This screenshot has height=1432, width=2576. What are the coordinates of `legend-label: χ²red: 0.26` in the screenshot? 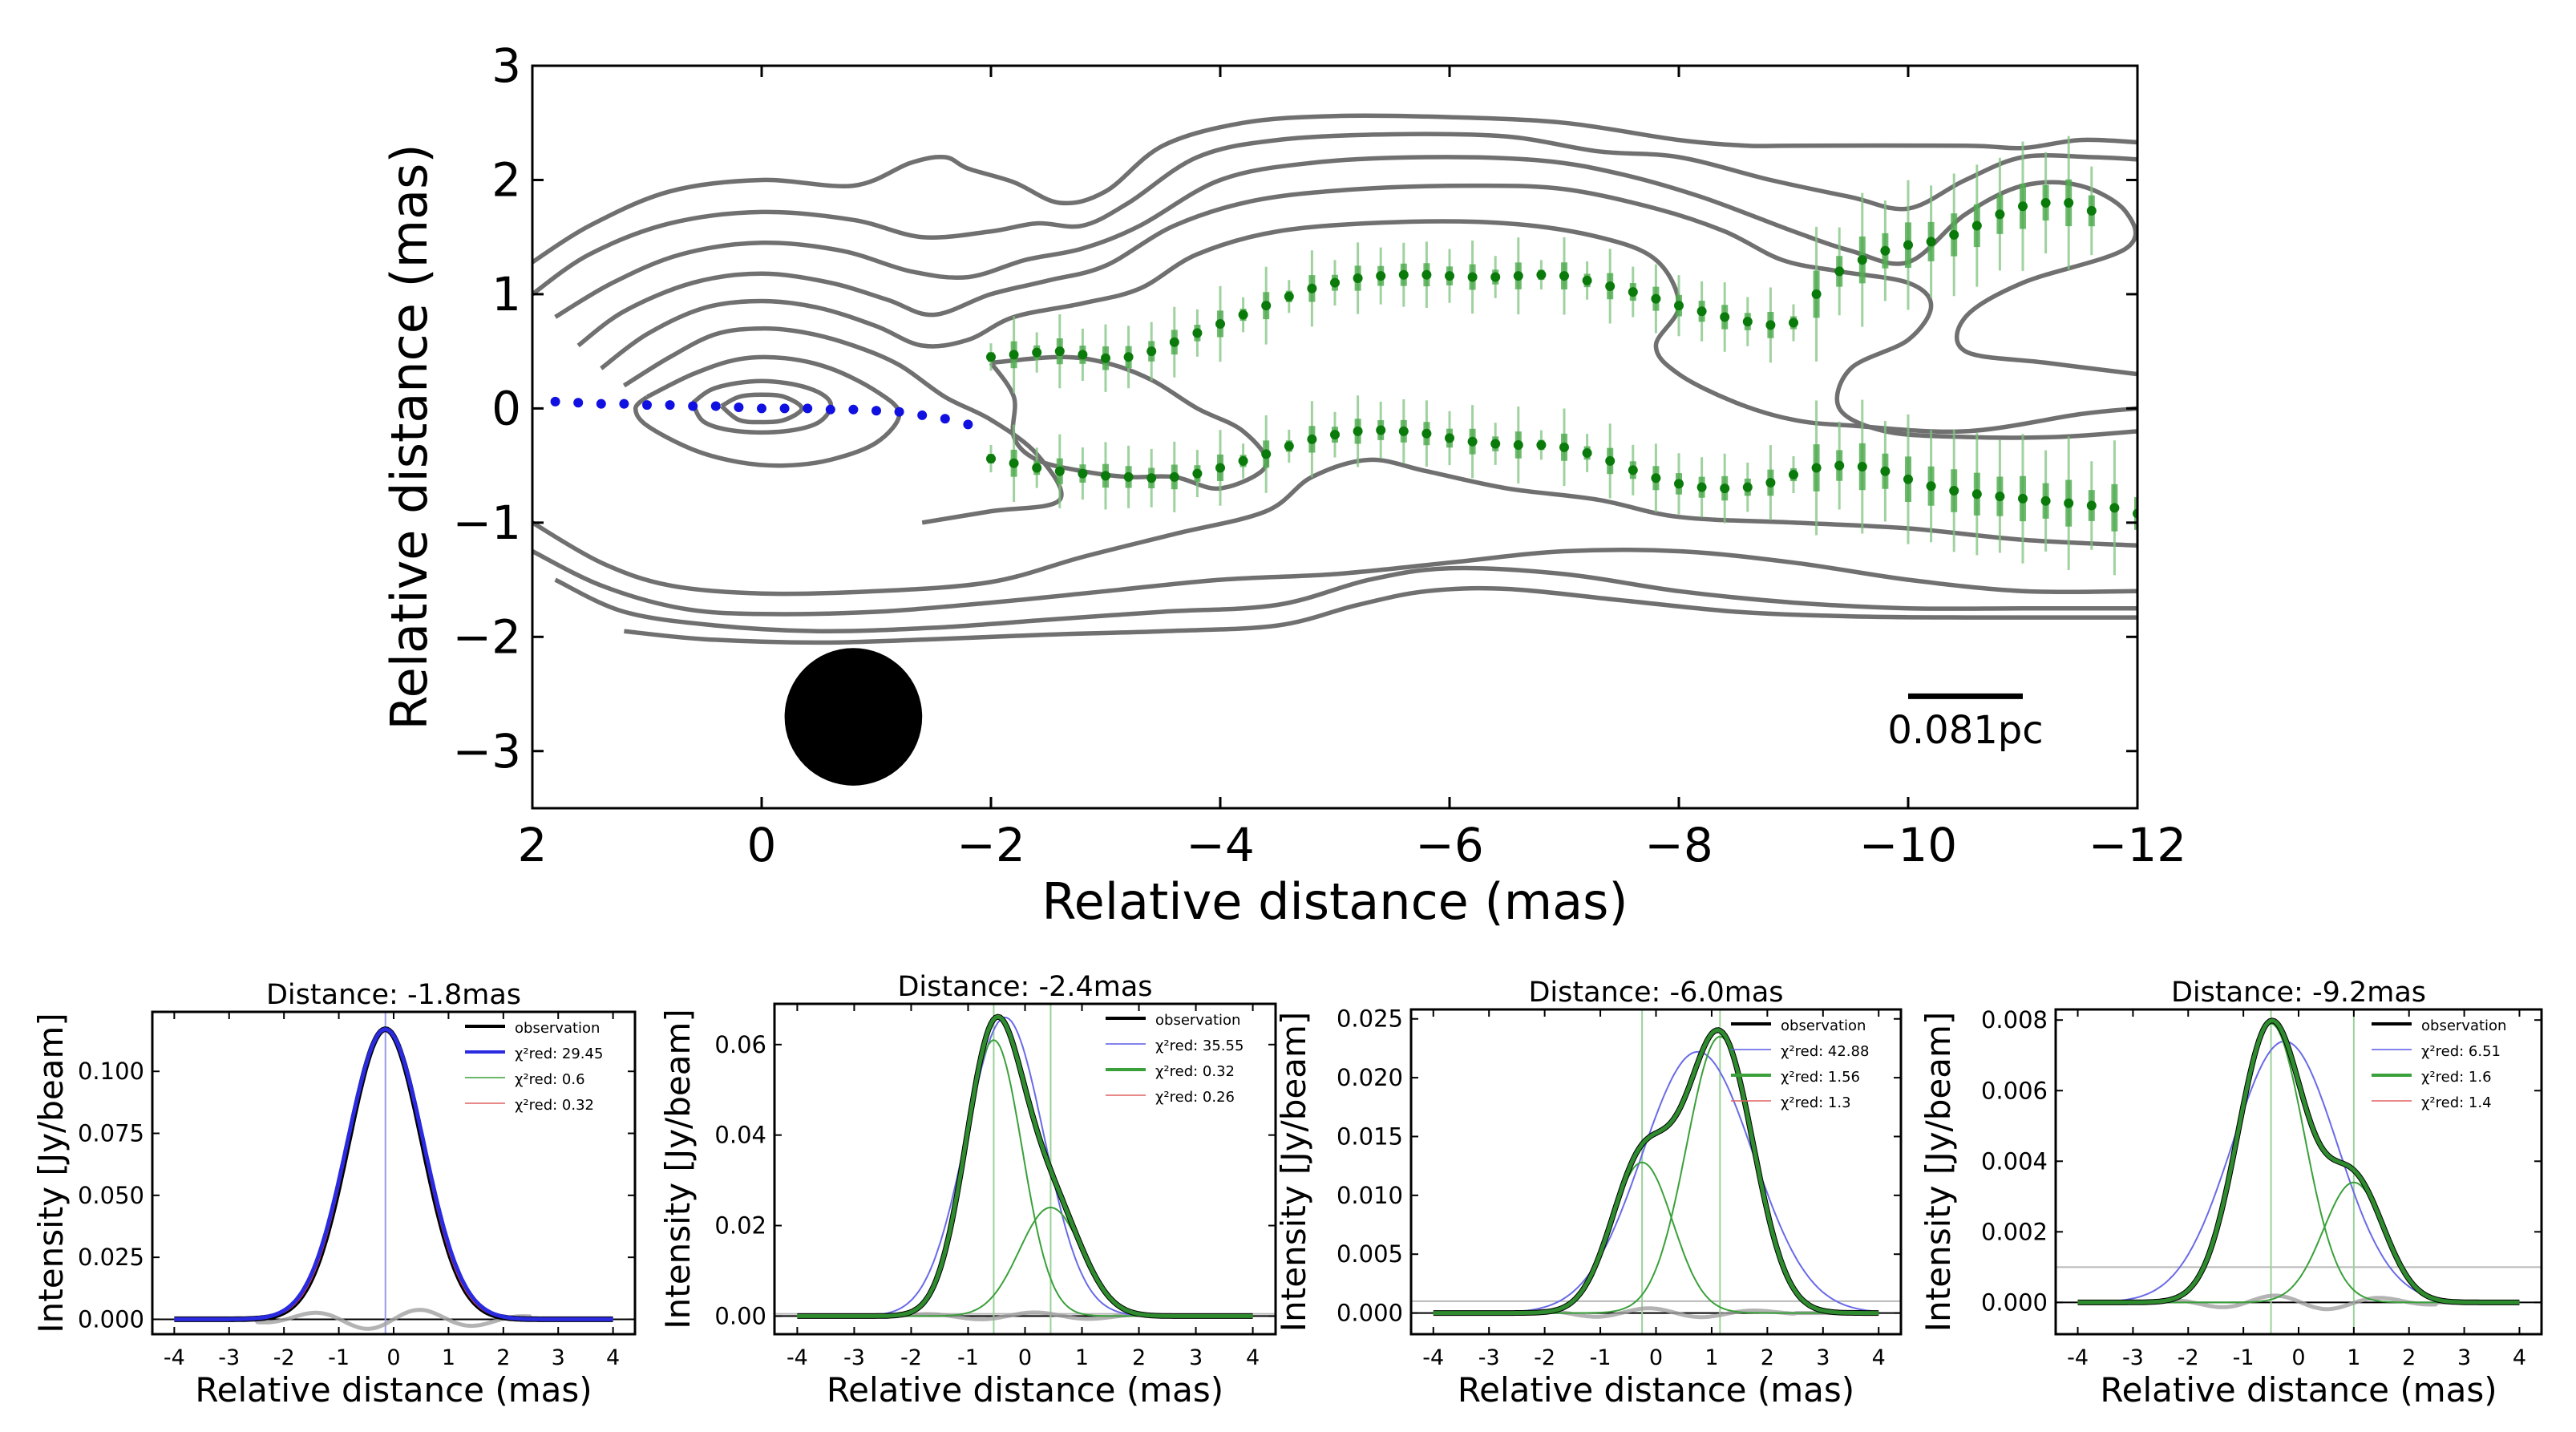 It's located at (1195, 1097).